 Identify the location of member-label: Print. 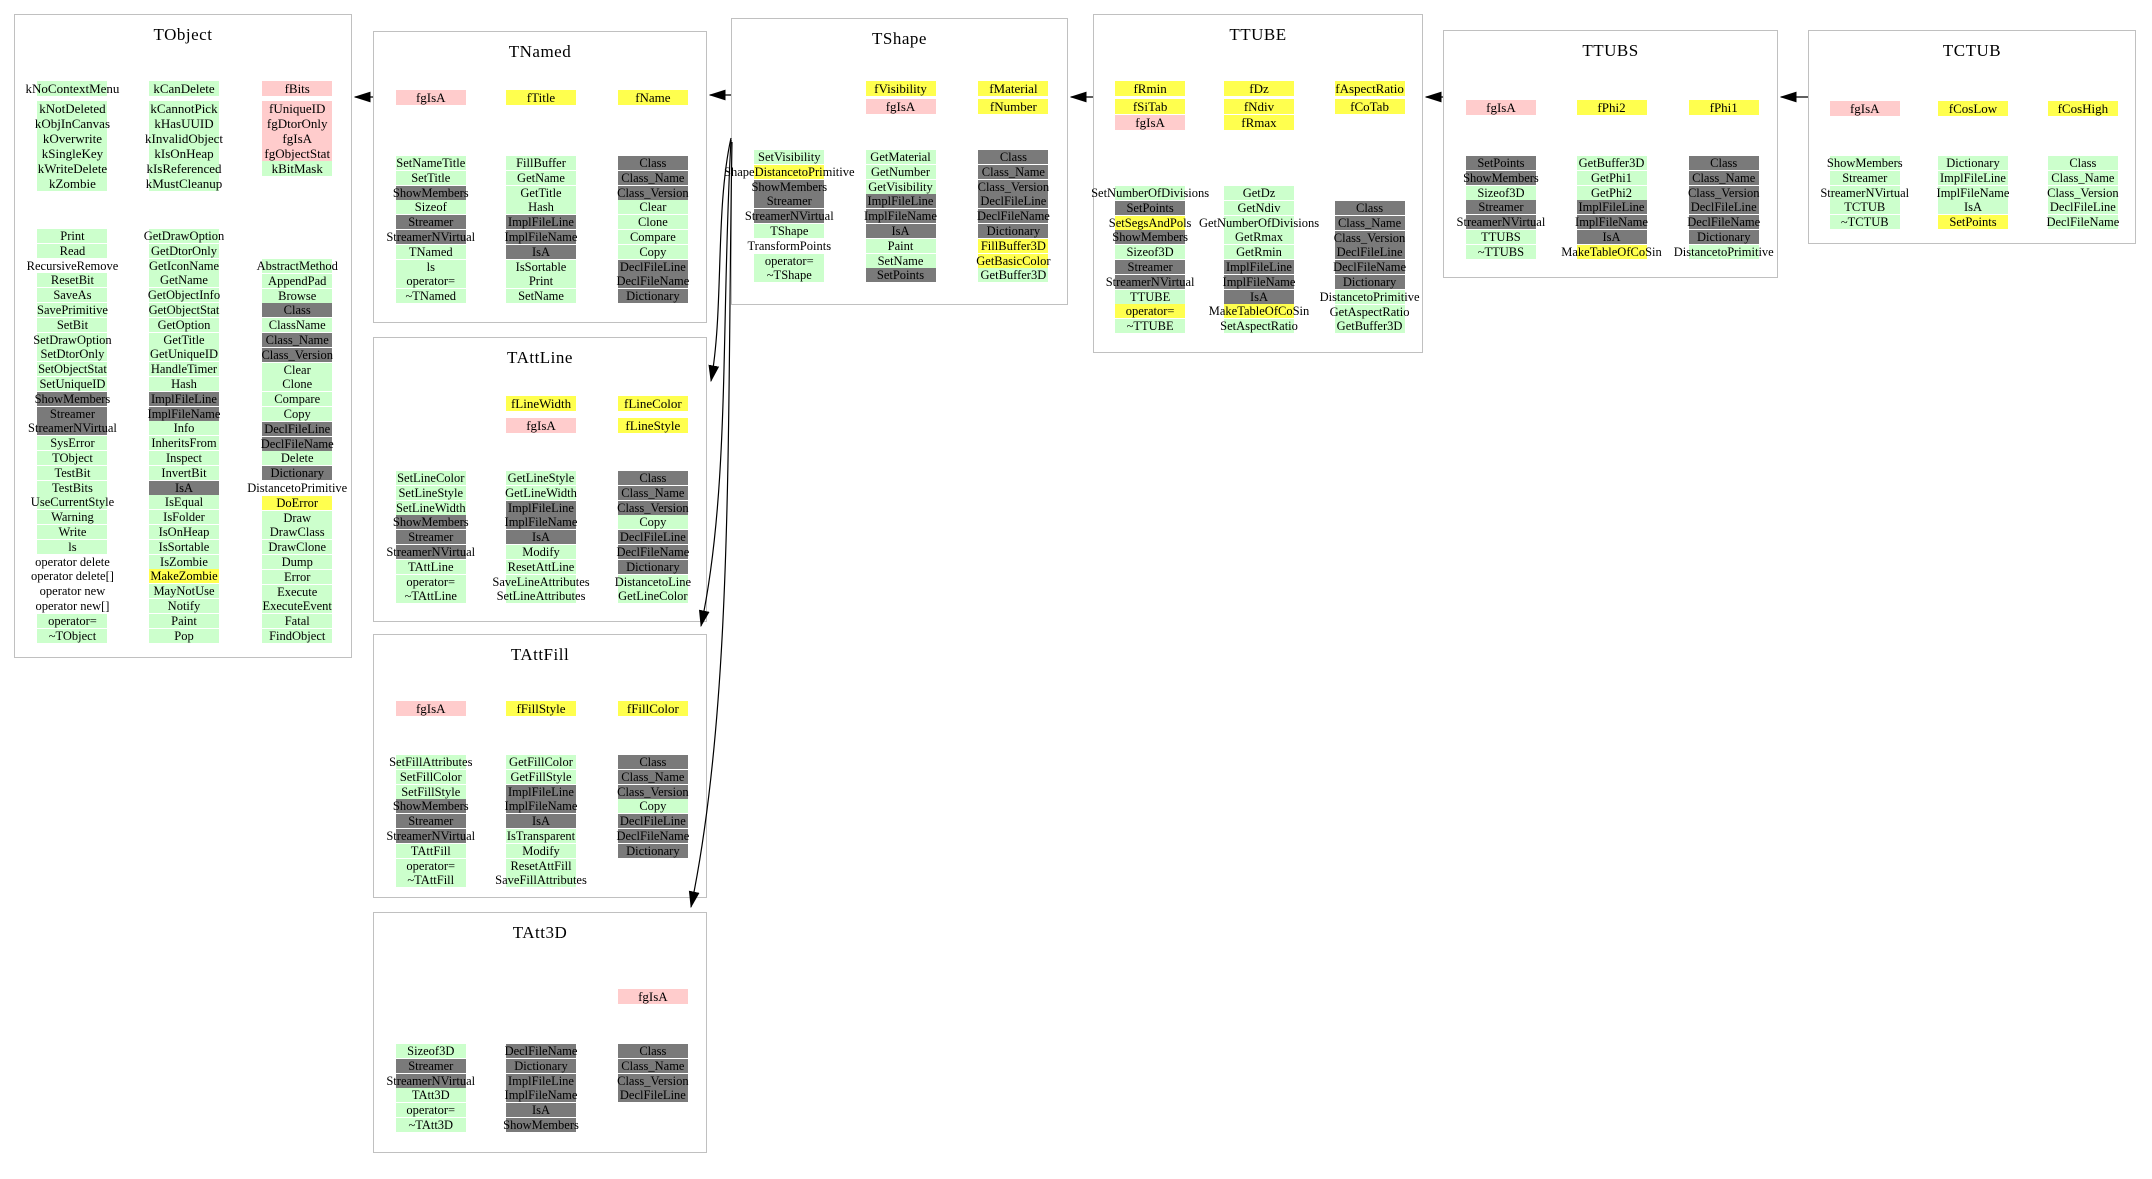
(541, 281).